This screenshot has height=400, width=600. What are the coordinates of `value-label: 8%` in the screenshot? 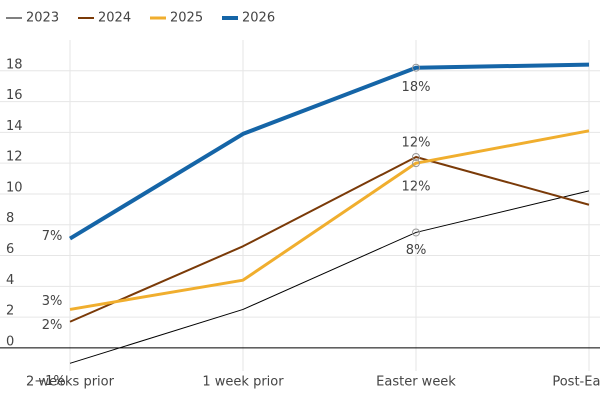 It's located at (416, 250).